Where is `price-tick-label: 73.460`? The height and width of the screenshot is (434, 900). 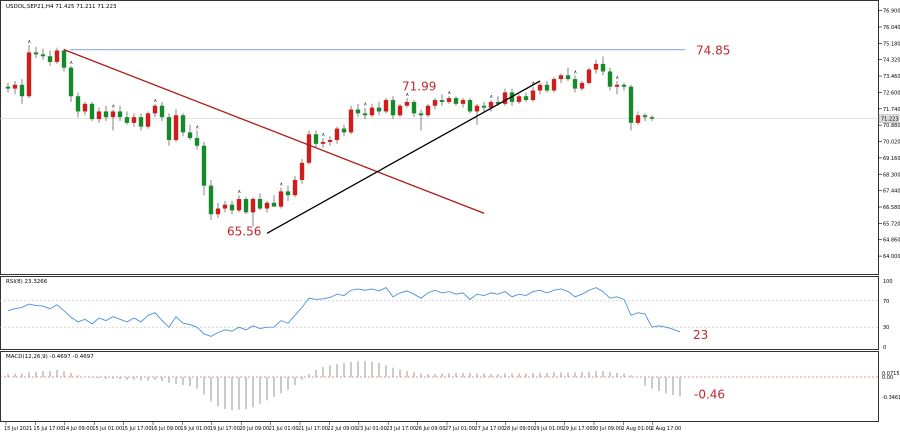
price-tick-label: 73.460 is located at coordinates (891, 77).